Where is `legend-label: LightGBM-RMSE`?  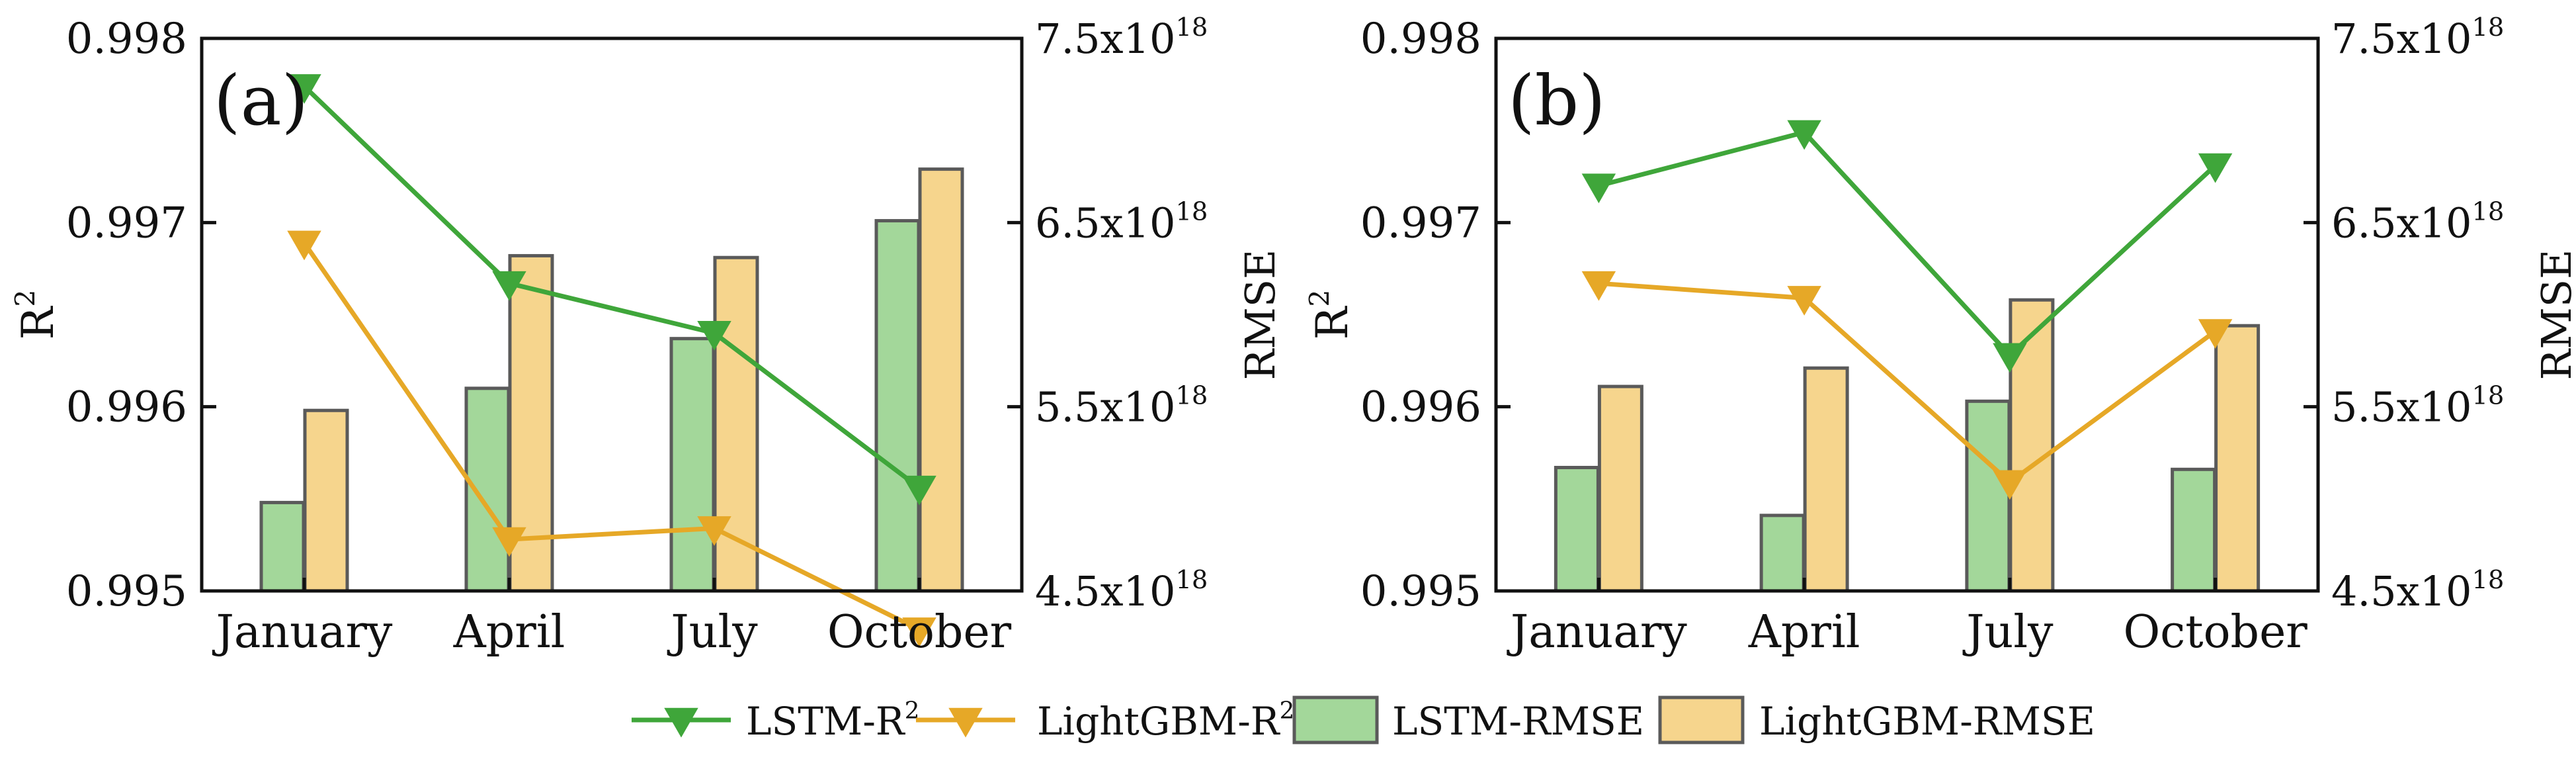
legend-label: LightGBM-RMSE is located at coordinates (1927, 721).